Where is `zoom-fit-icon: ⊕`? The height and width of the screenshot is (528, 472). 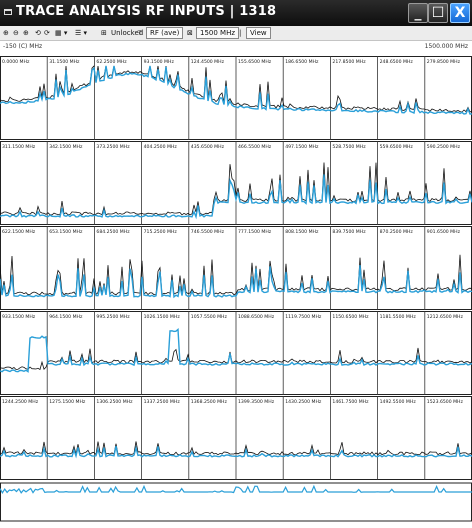 zoom-fit-icon: ⊕ is located at coordinates (26, 33).